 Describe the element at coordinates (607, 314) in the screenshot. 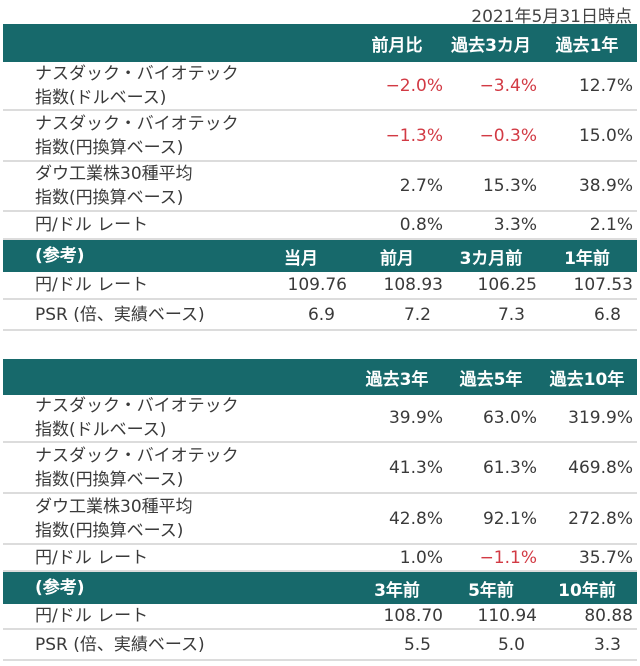

I see `value-cell: 6.8` at that location.